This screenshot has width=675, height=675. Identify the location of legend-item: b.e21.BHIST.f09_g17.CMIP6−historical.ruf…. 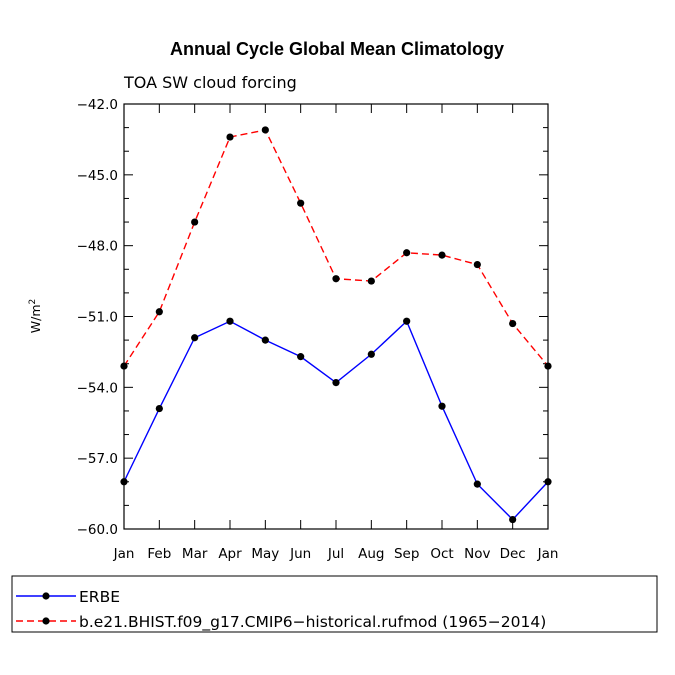
(281, 622).